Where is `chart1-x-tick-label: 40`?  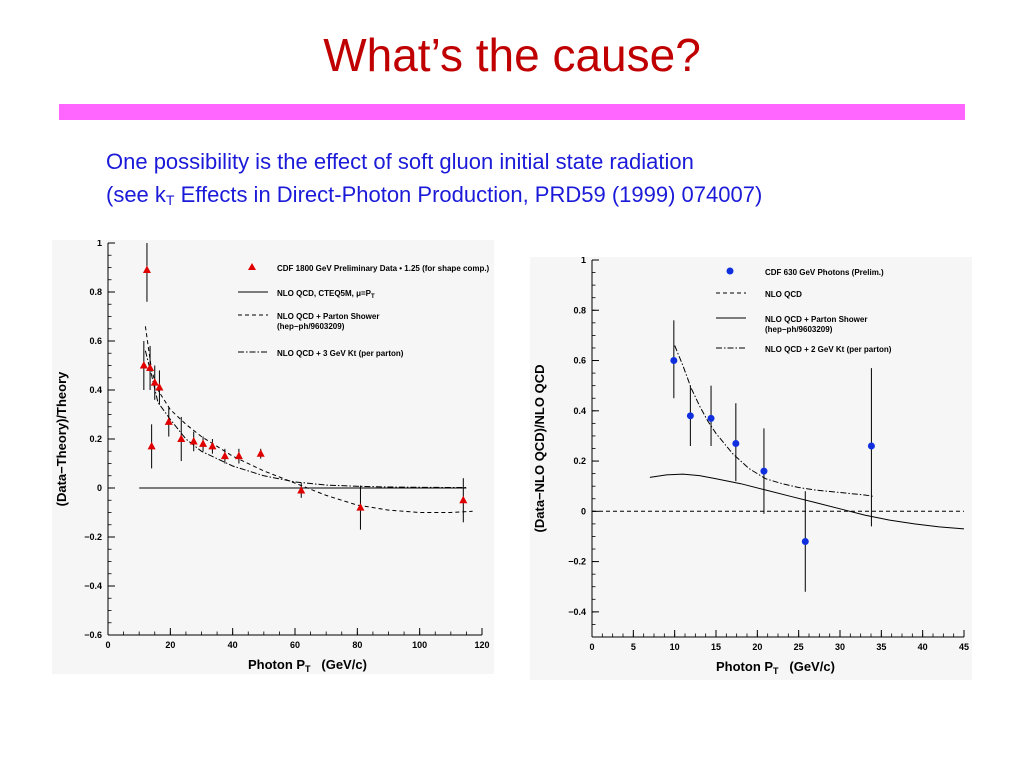
chart1-x-tick-label: 40 is located at coordinates (923, 647).